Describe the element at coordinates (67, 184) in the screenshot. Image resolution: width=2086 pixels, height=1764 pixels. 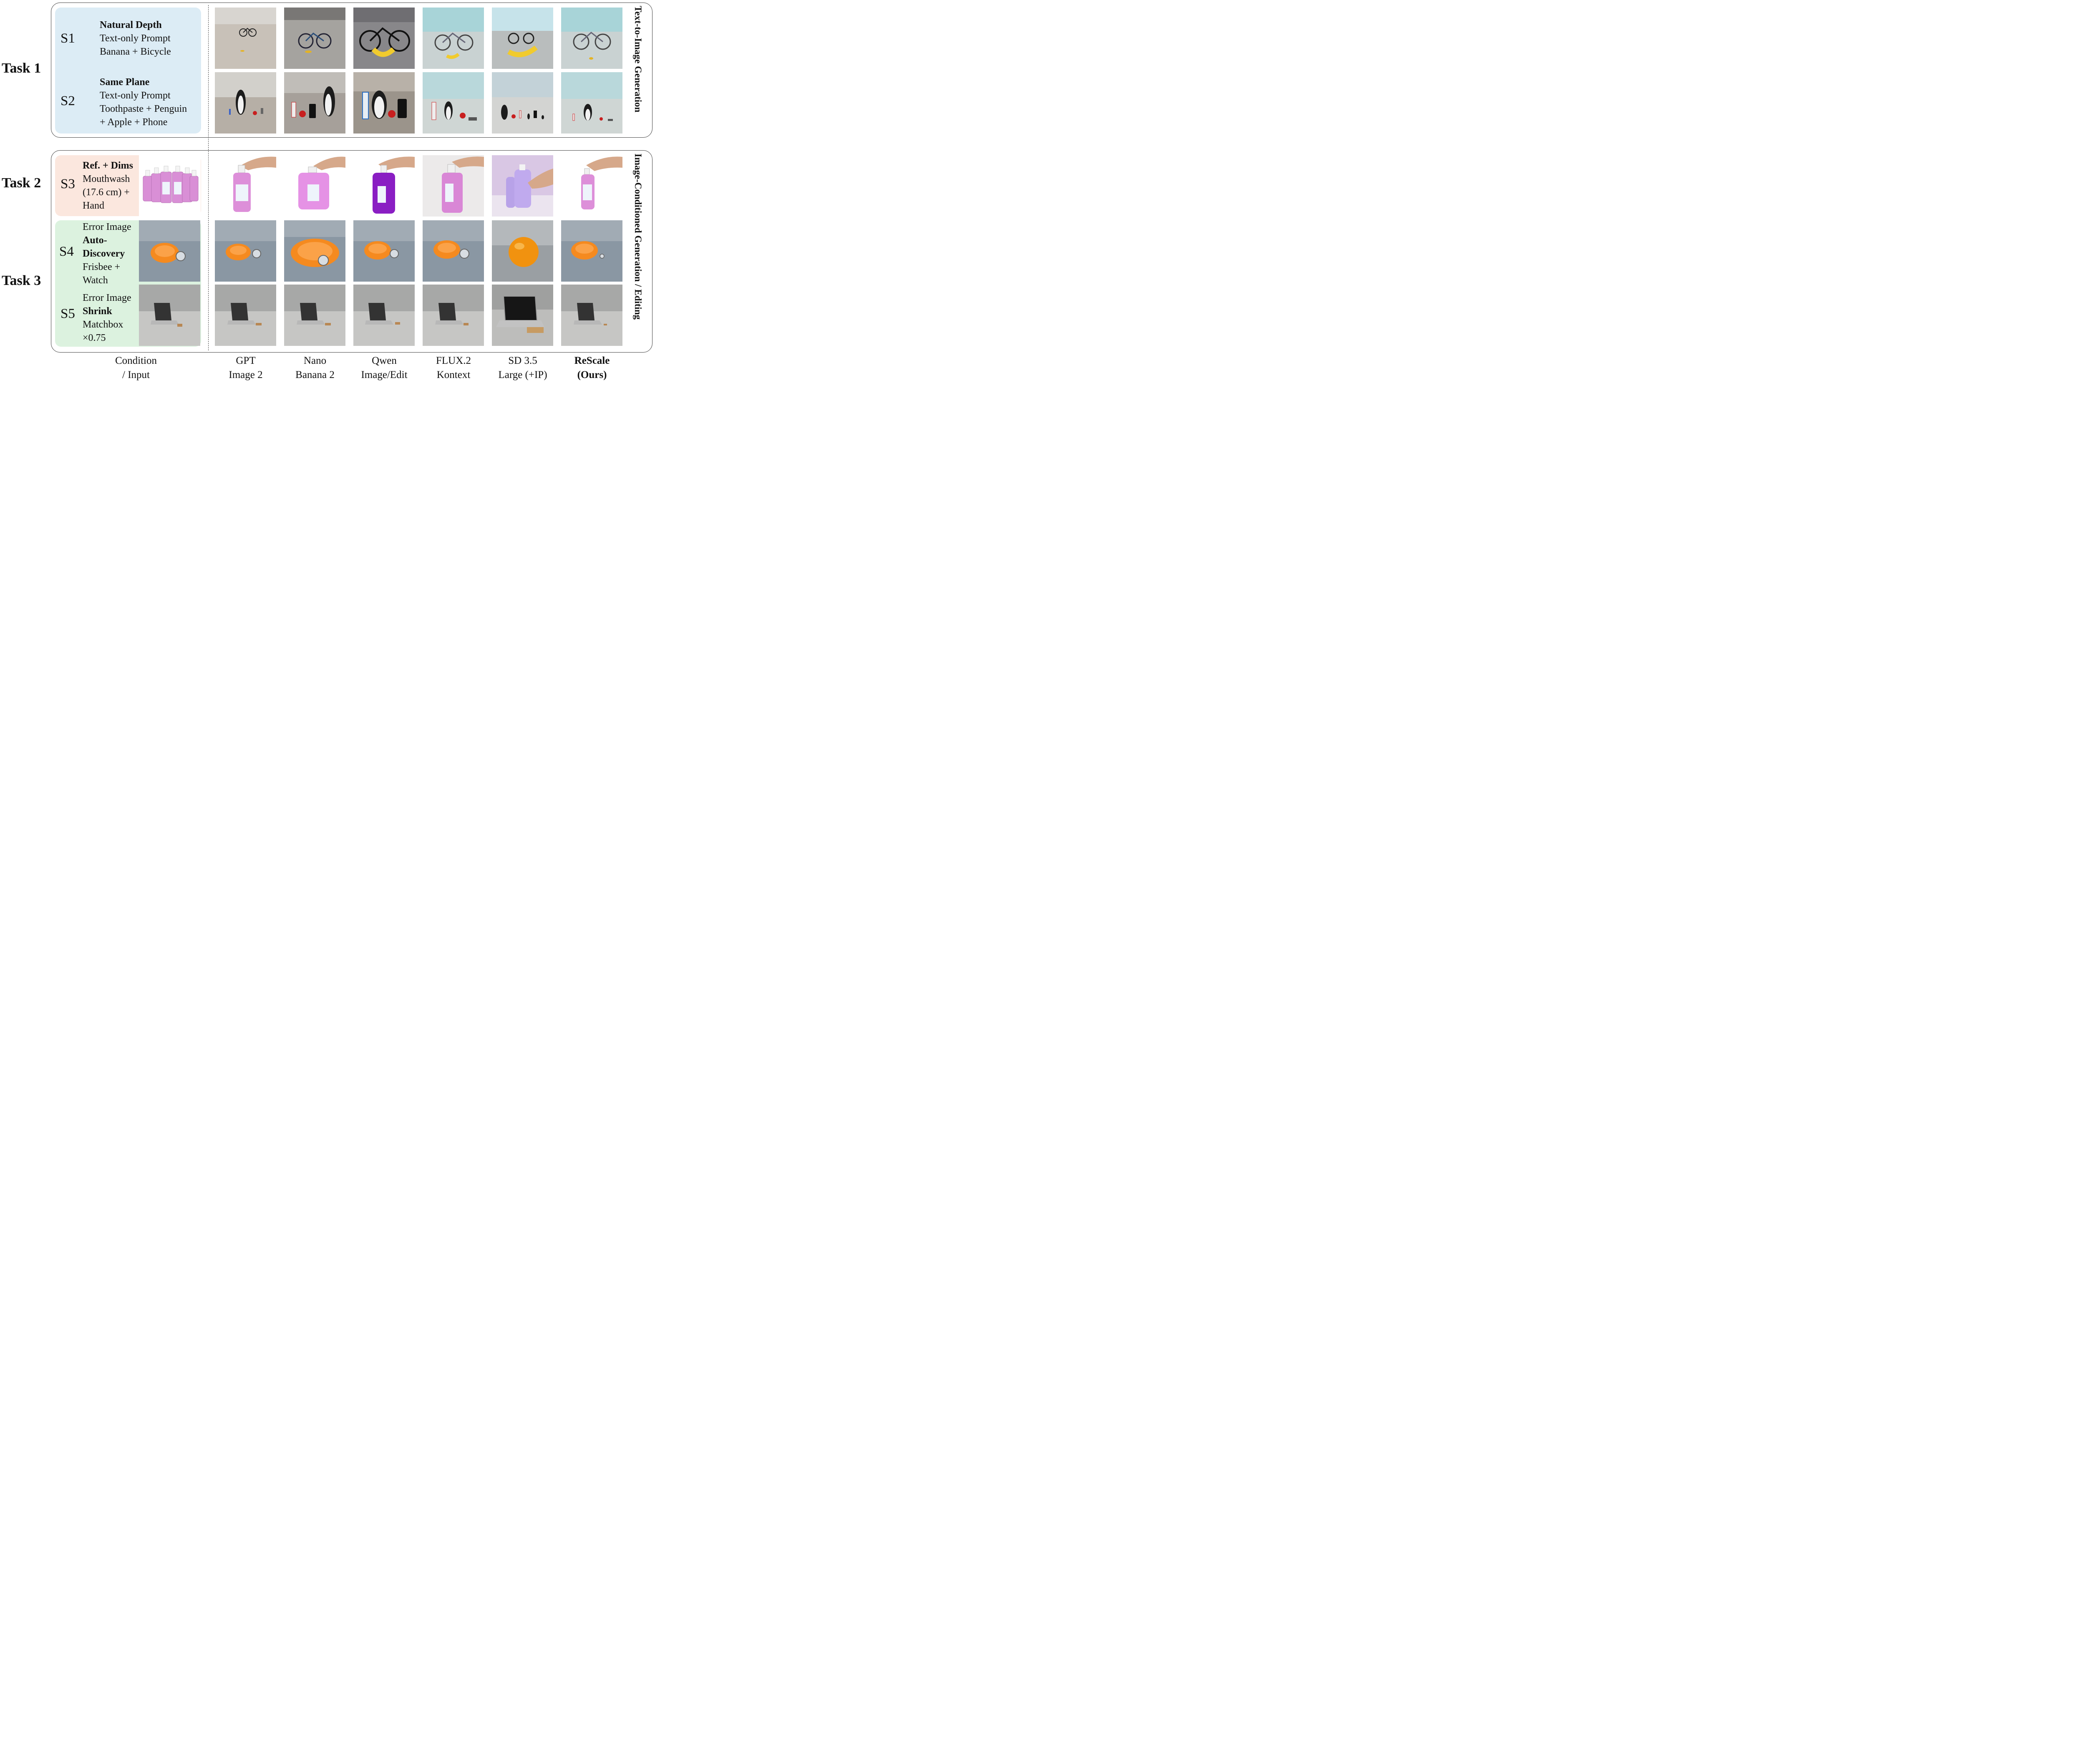
I see `scenario-id-s3: S3` at that location.